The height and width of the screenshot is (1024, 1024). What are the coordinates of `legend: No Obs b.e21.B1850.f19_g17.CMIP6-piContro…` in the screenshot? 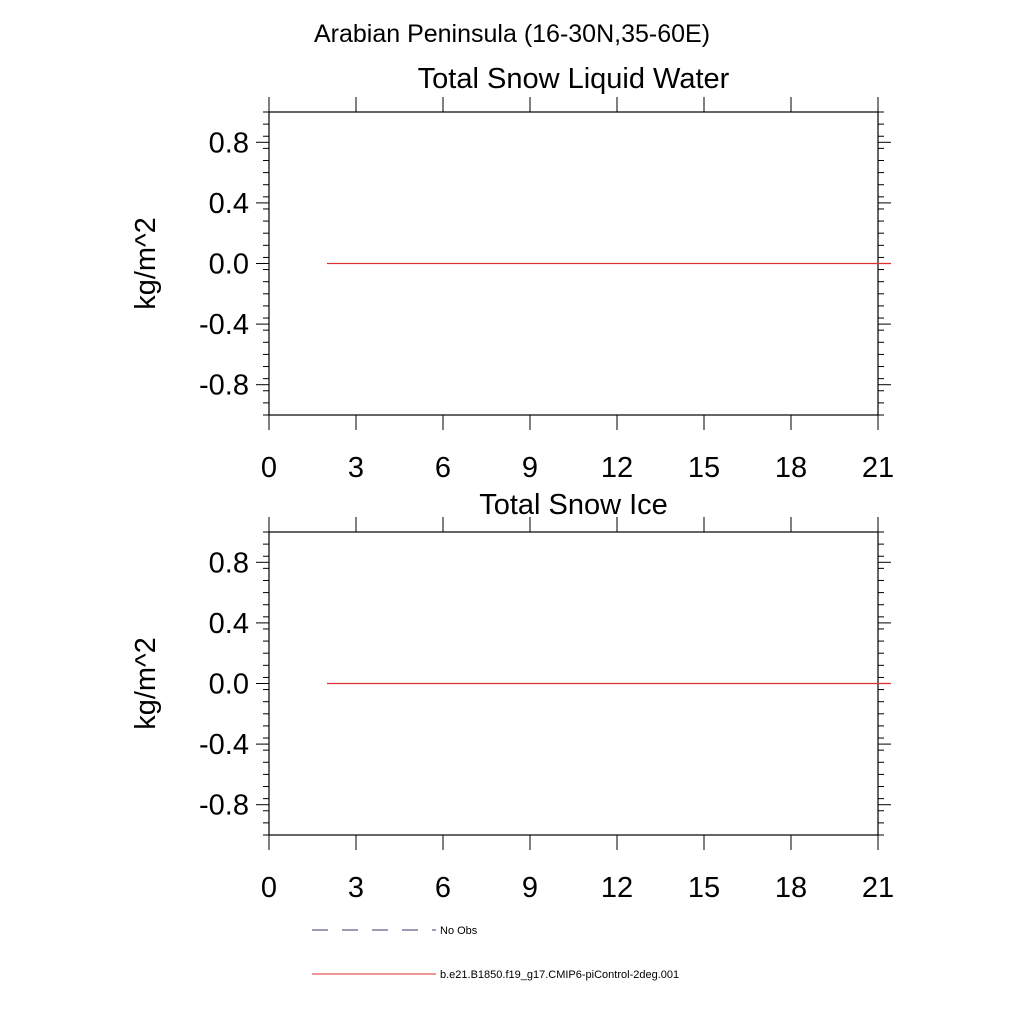 It's located at (495, 953).